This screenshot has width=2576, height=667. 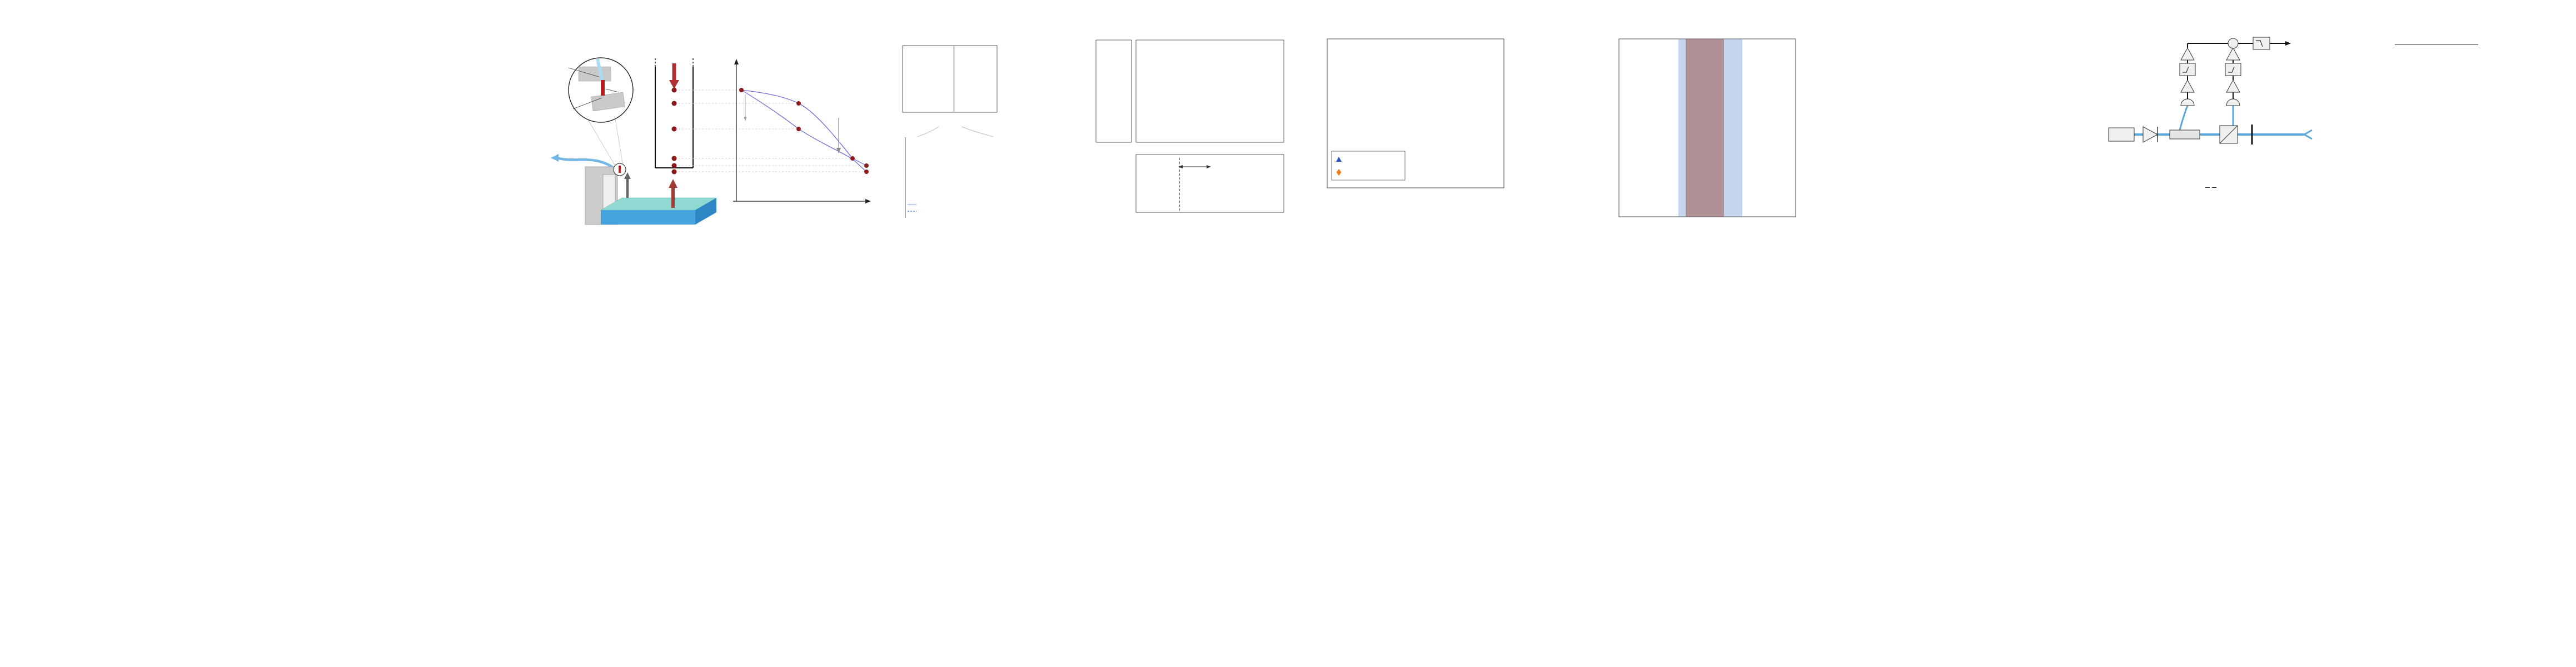 I want to click on figure-2-caption, so click(x=1180, y=292).